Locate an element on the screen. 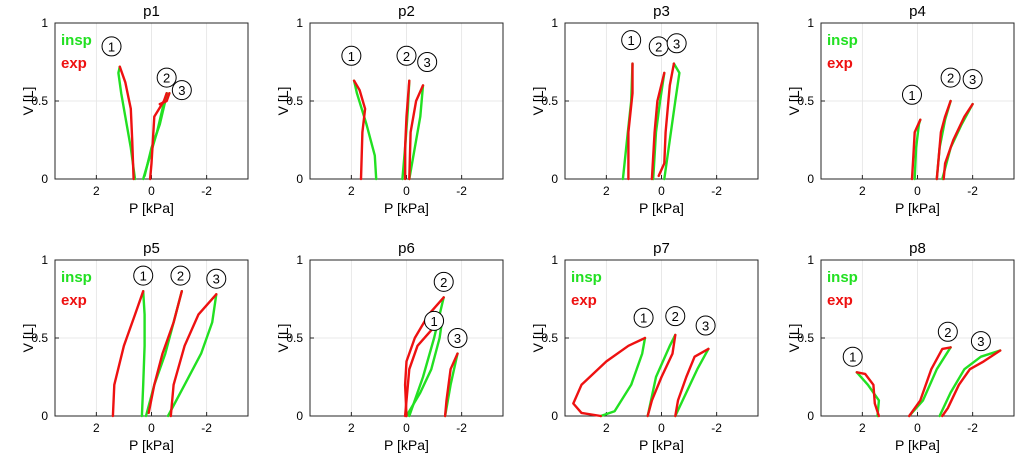 This screenshot has width=1024, height=461. chart-panel-p8: 2 0 -2 0 0.5 1 p8 P [kPa] V [L] 1 2 3 insp exp is located at coordinates (900, 346).